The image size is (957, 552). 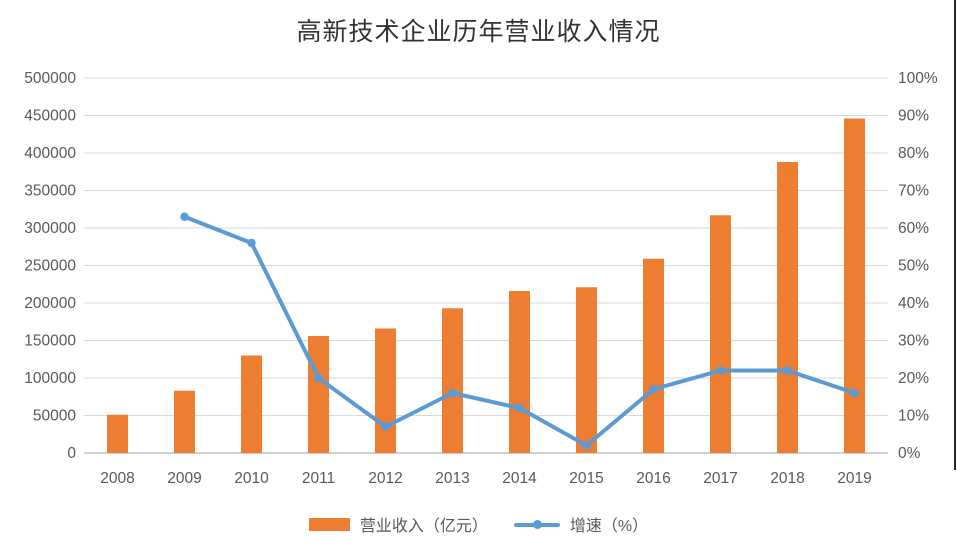 I want to click on right-axis-tick-label: 0%, so click(x=909, y=453).